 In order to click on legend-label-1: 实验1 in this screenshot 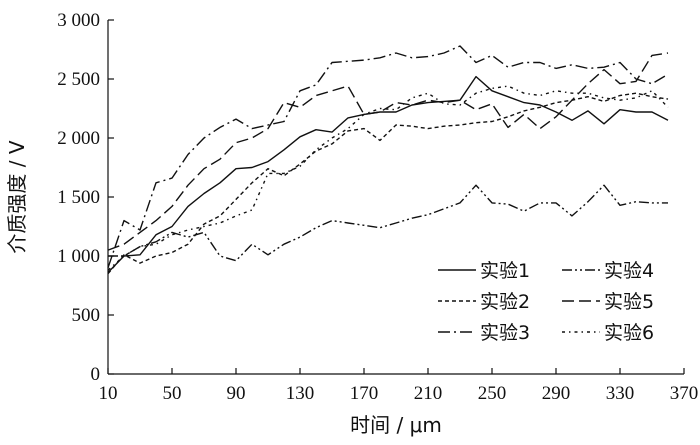, I will do `click(505, 271)`.